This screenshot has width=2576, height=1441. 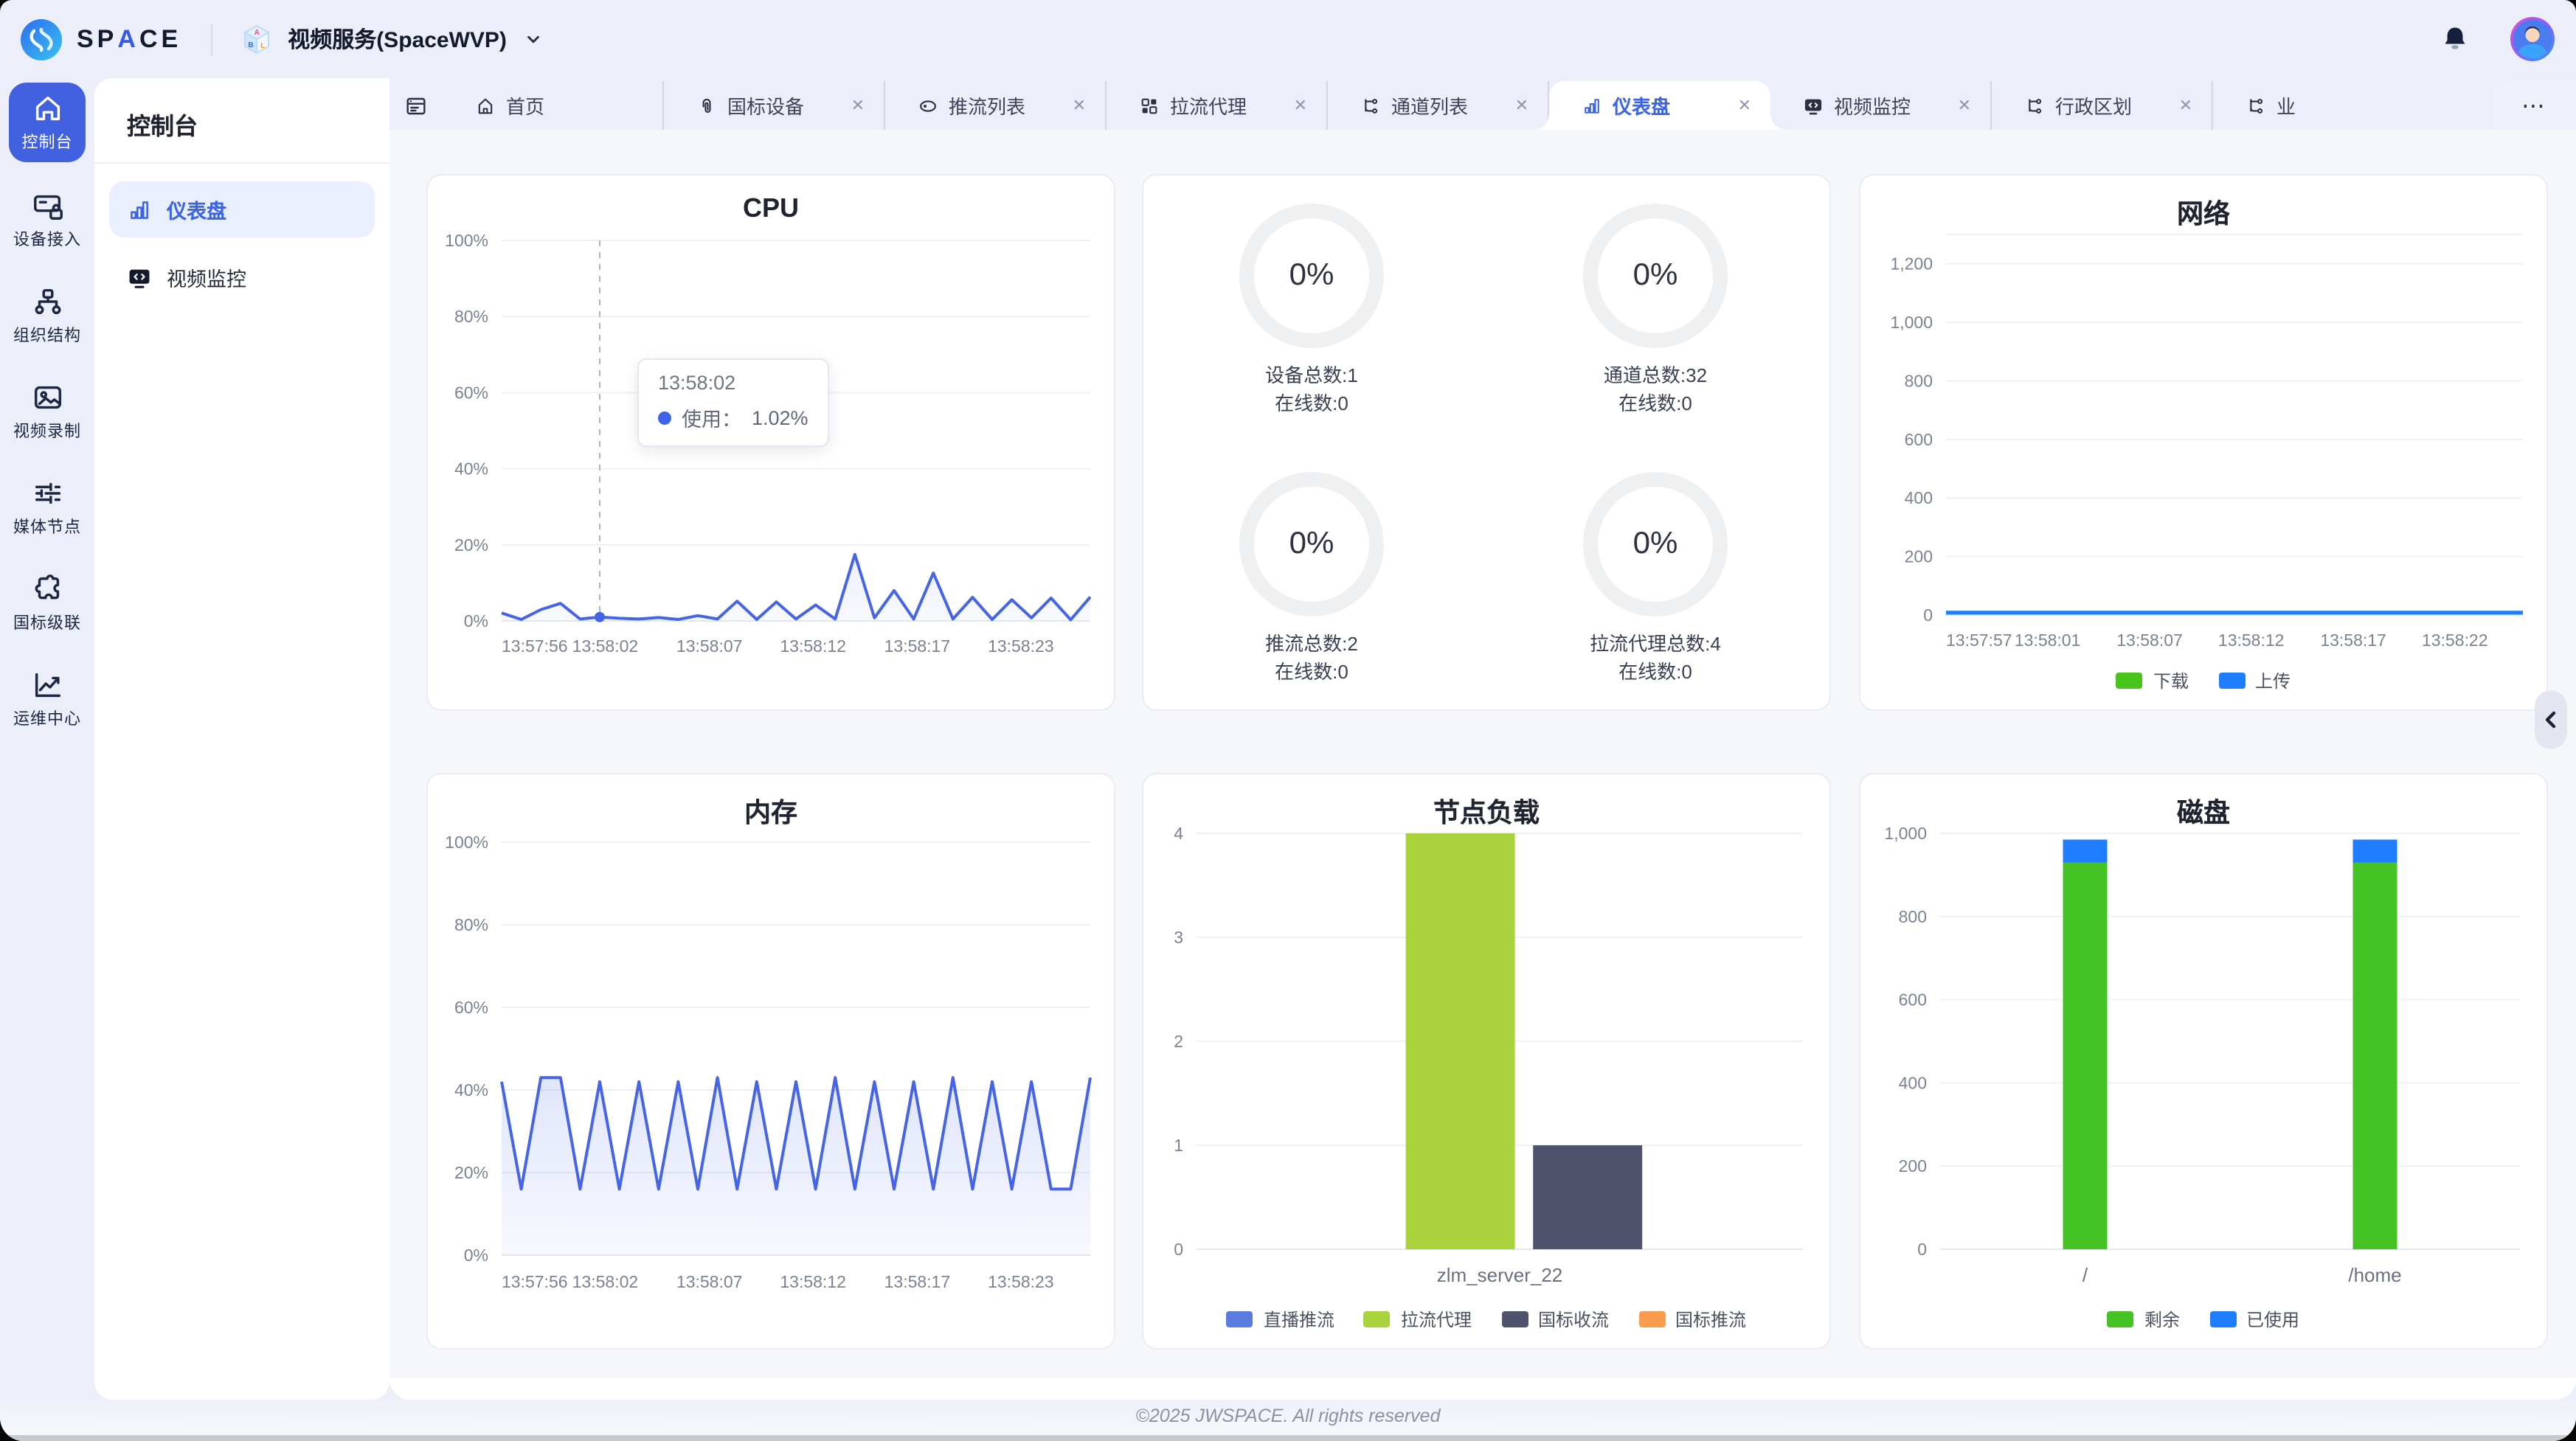 What do you see at coordinates (467, 240) in the screenshot?
I see `svg-text: 100%` at bounding box center [467, 240].